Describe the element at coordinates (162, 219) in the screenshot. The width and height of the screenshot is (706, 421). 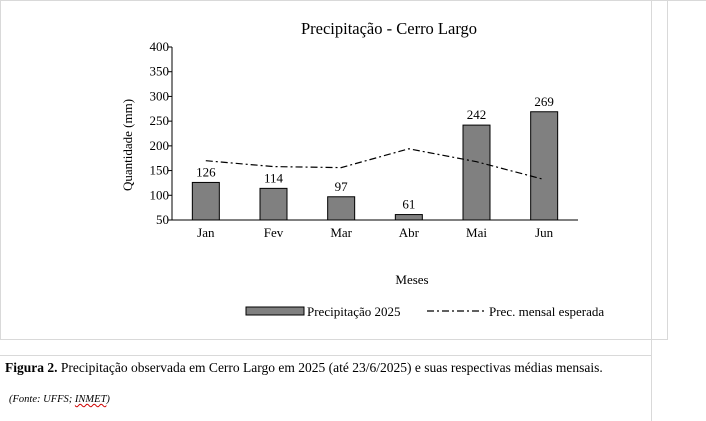
I see `y-tick-label: 50` at that location.